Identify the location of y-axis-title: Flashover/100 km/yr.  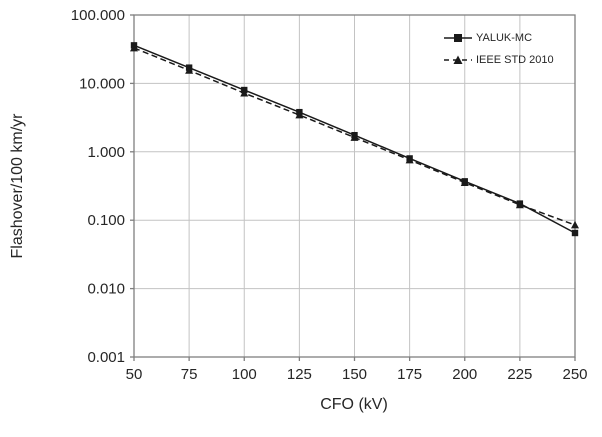
(17, 186).